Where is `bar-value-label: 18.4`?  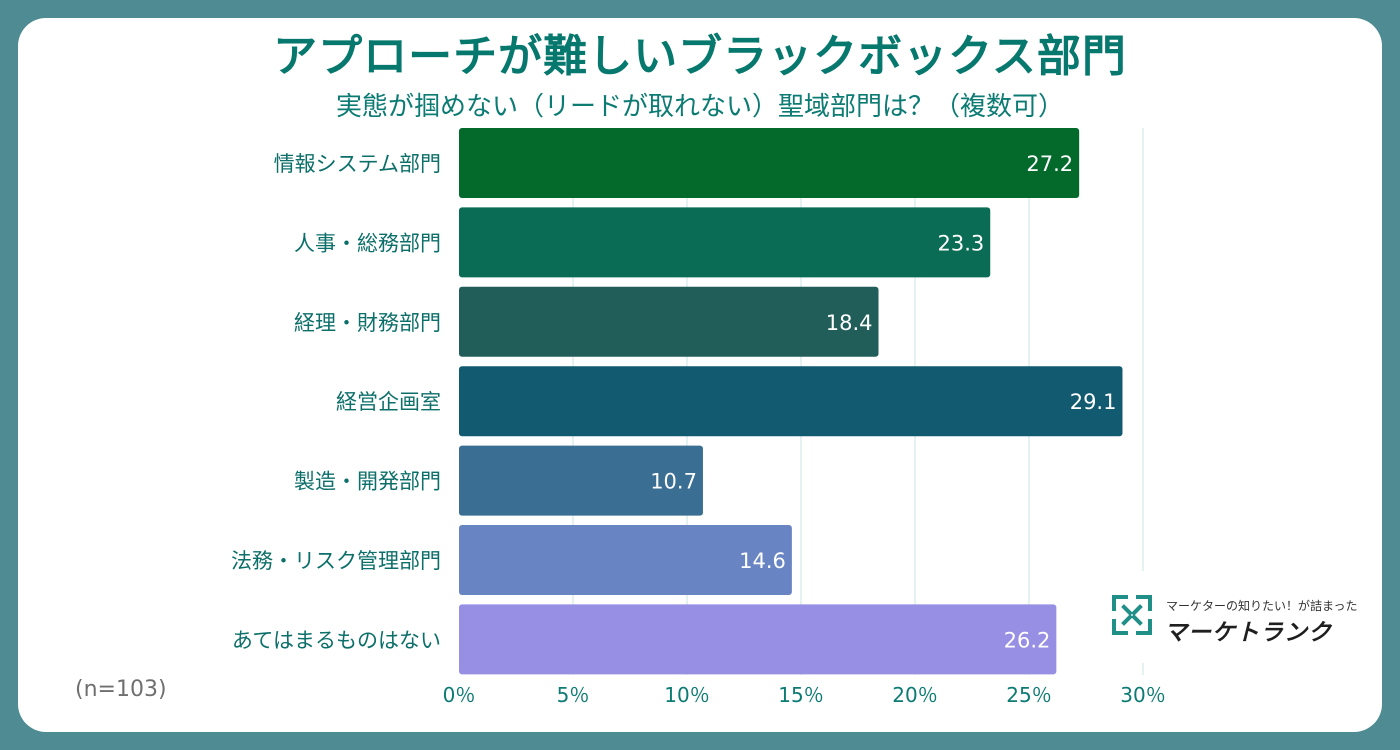 bar-value-label: 18.4 is located at coordinates (849, 323).